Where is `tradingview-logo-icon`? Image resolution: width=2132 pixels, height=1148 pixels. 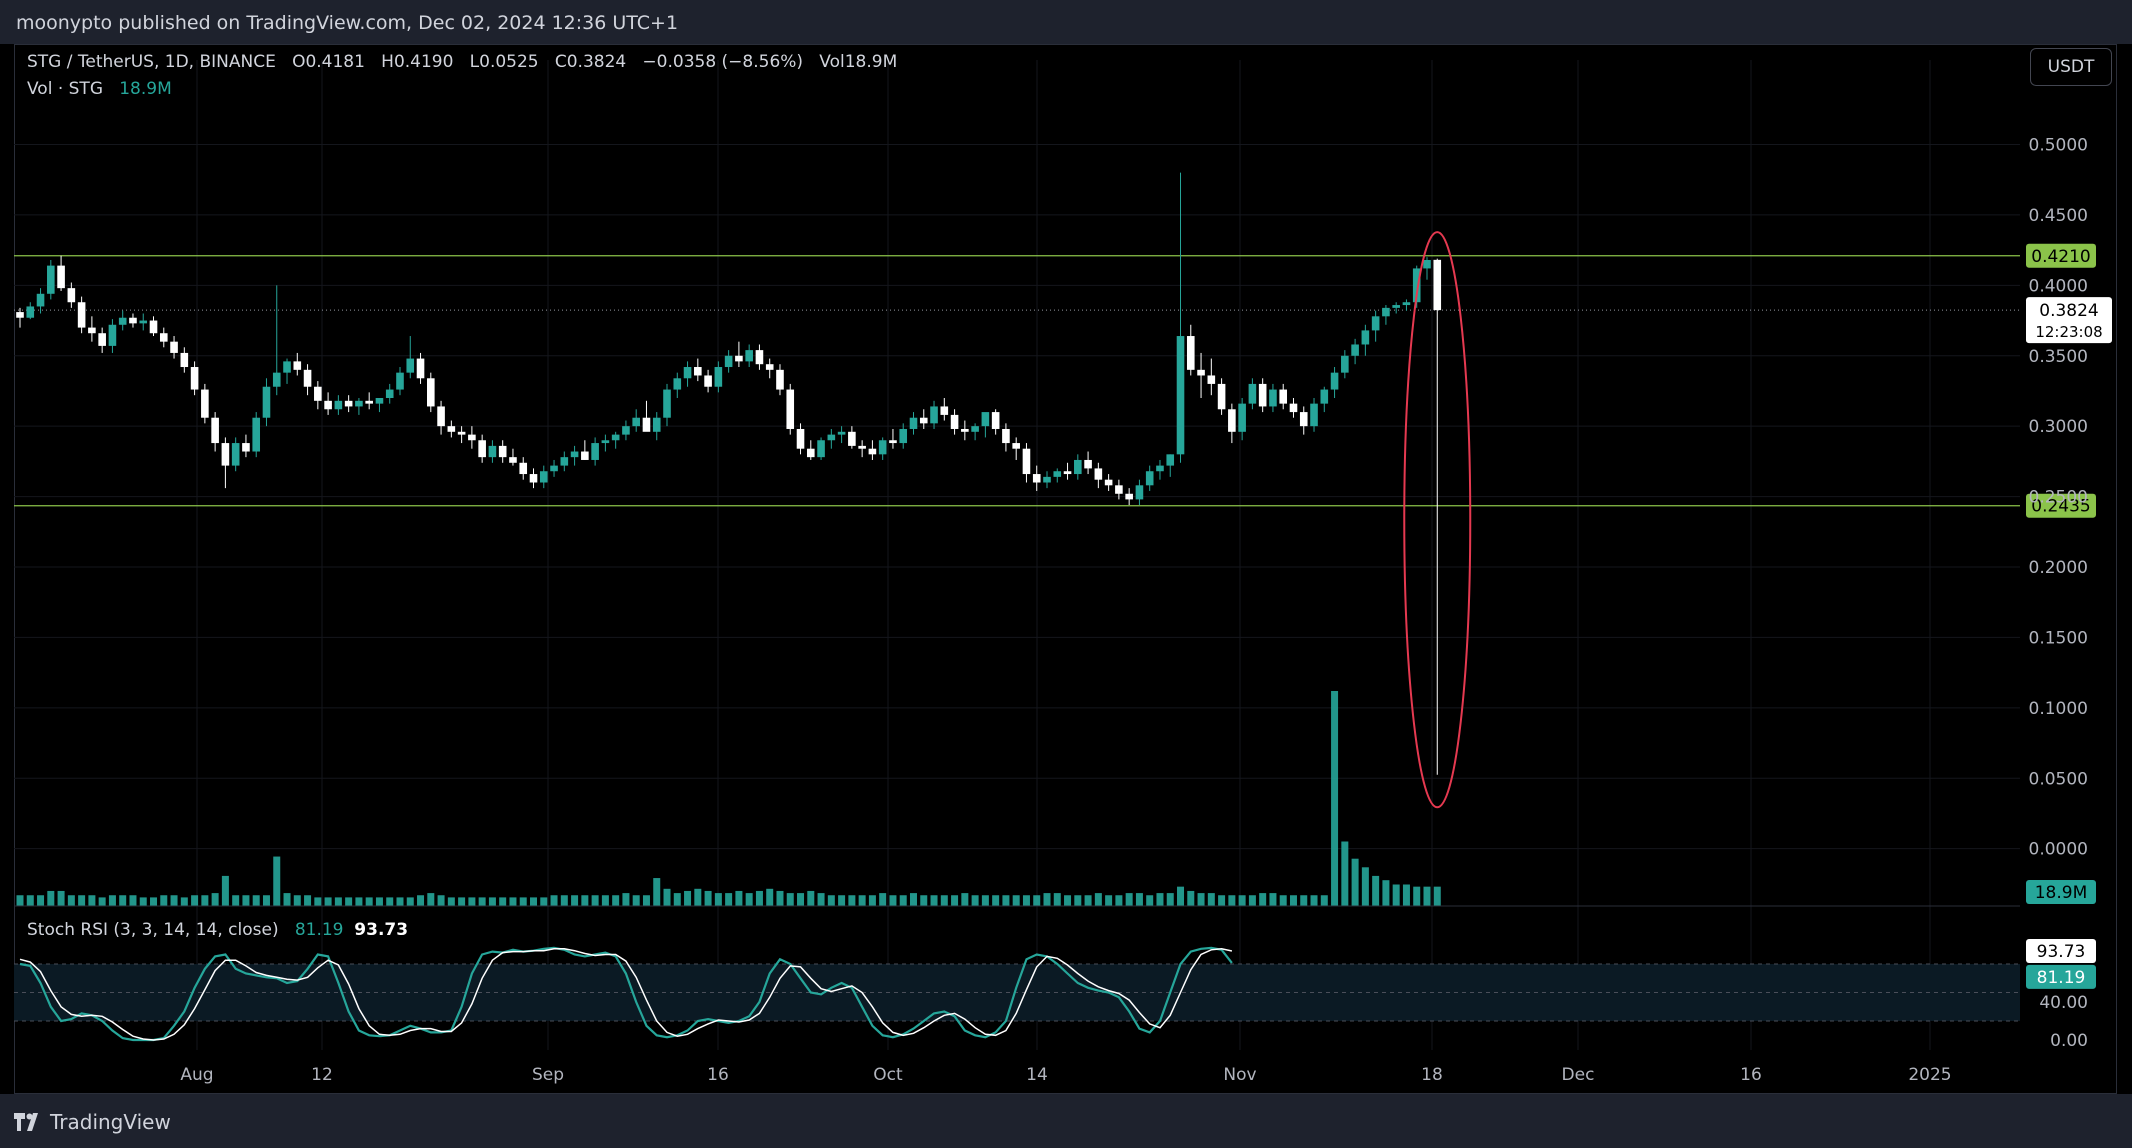
tradingview-logo-icon is located at coordinates (26, 1122).